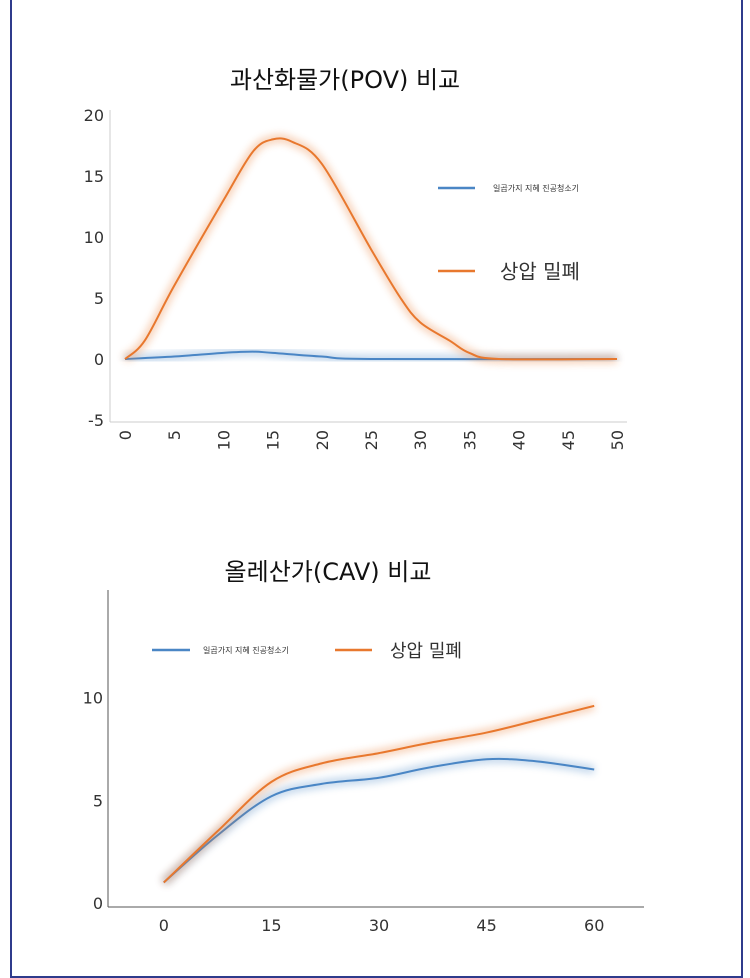 Image resolution: width=750 pixels, height=978 pixels. I want to click on x-tick-label: 25, so click(371, 440).